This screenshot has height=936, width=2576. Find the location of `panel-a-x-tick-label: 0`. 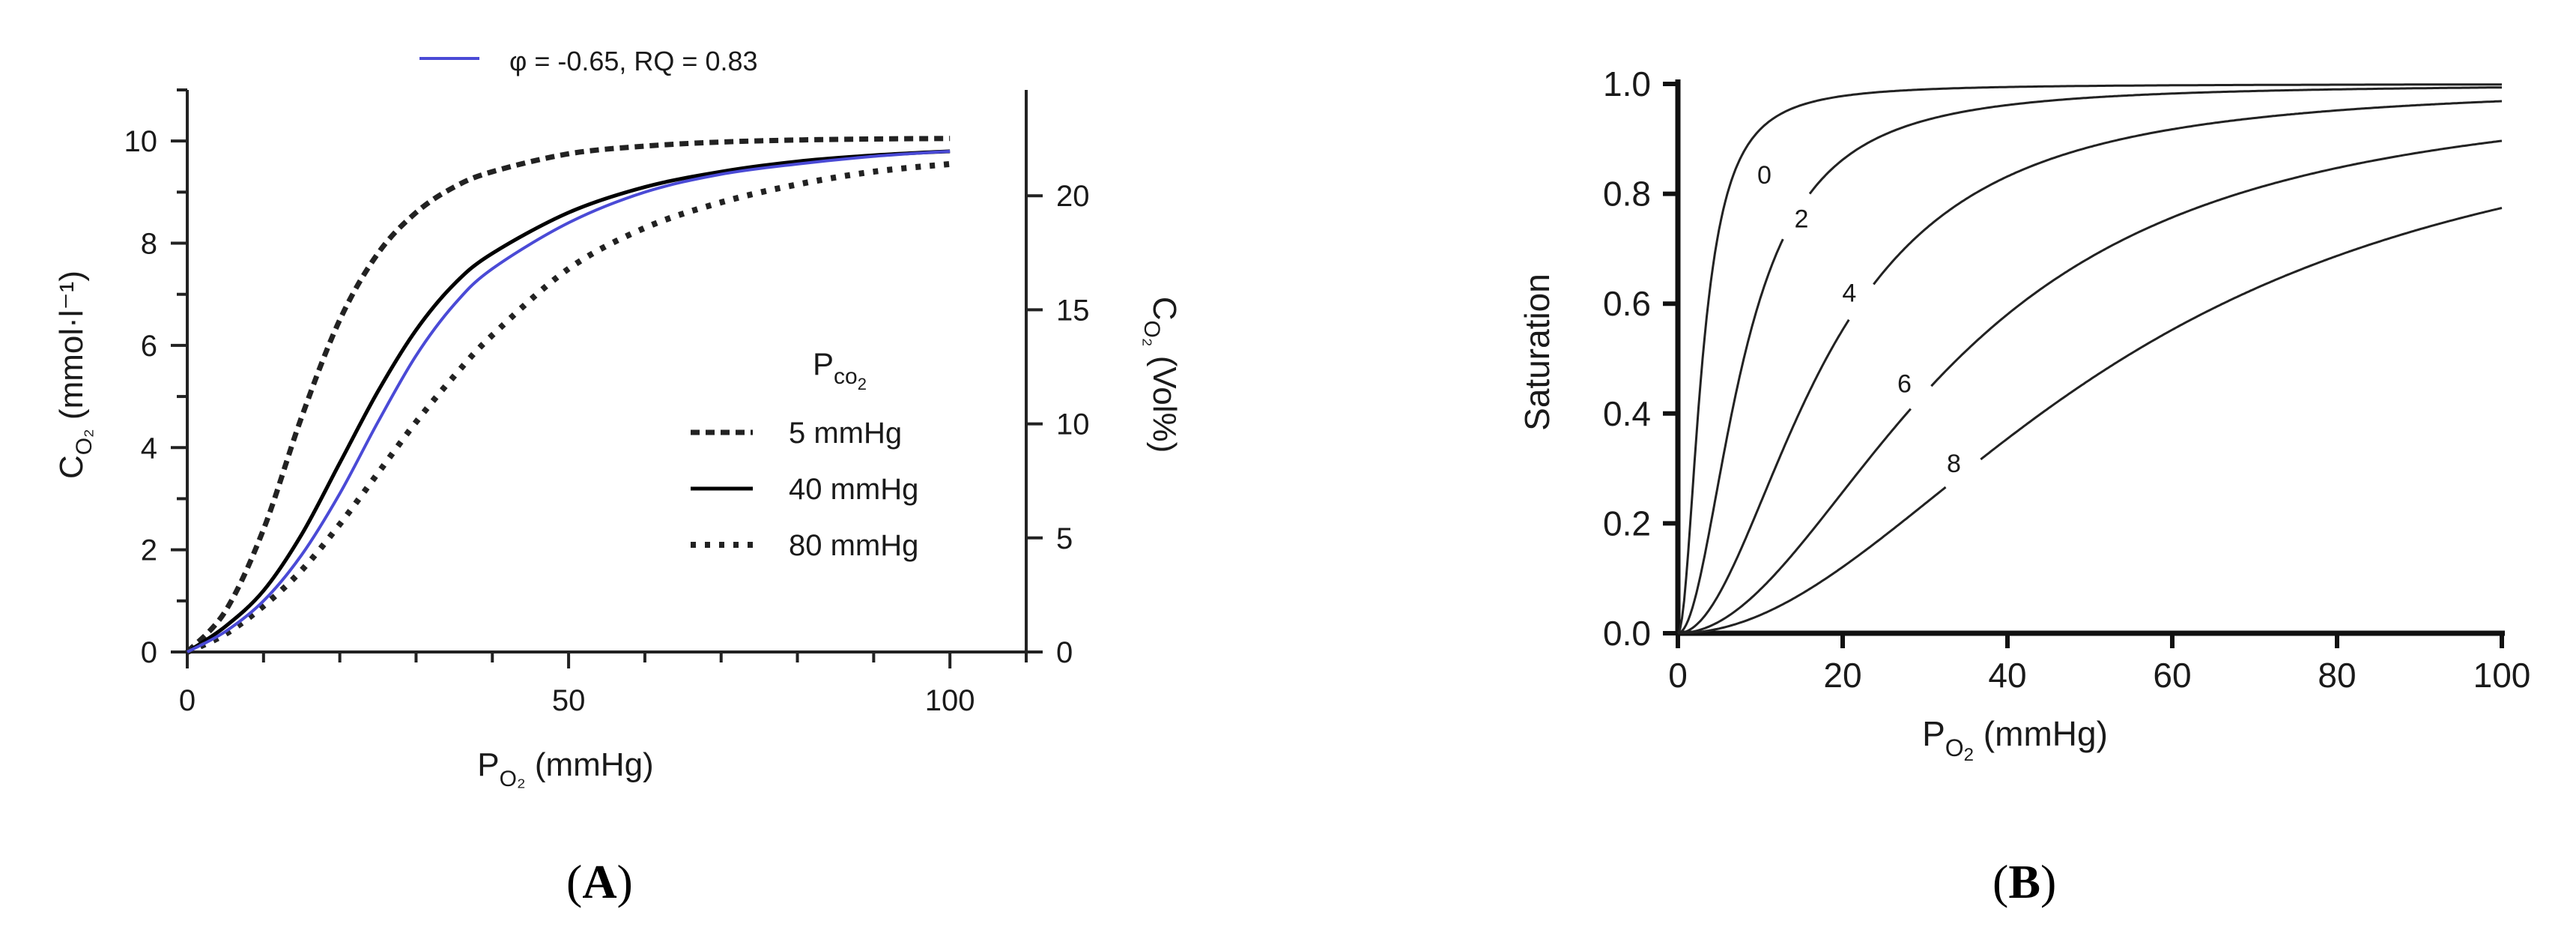

panel-a-x-tick-label: 0 is located at coordinates (187, 700).